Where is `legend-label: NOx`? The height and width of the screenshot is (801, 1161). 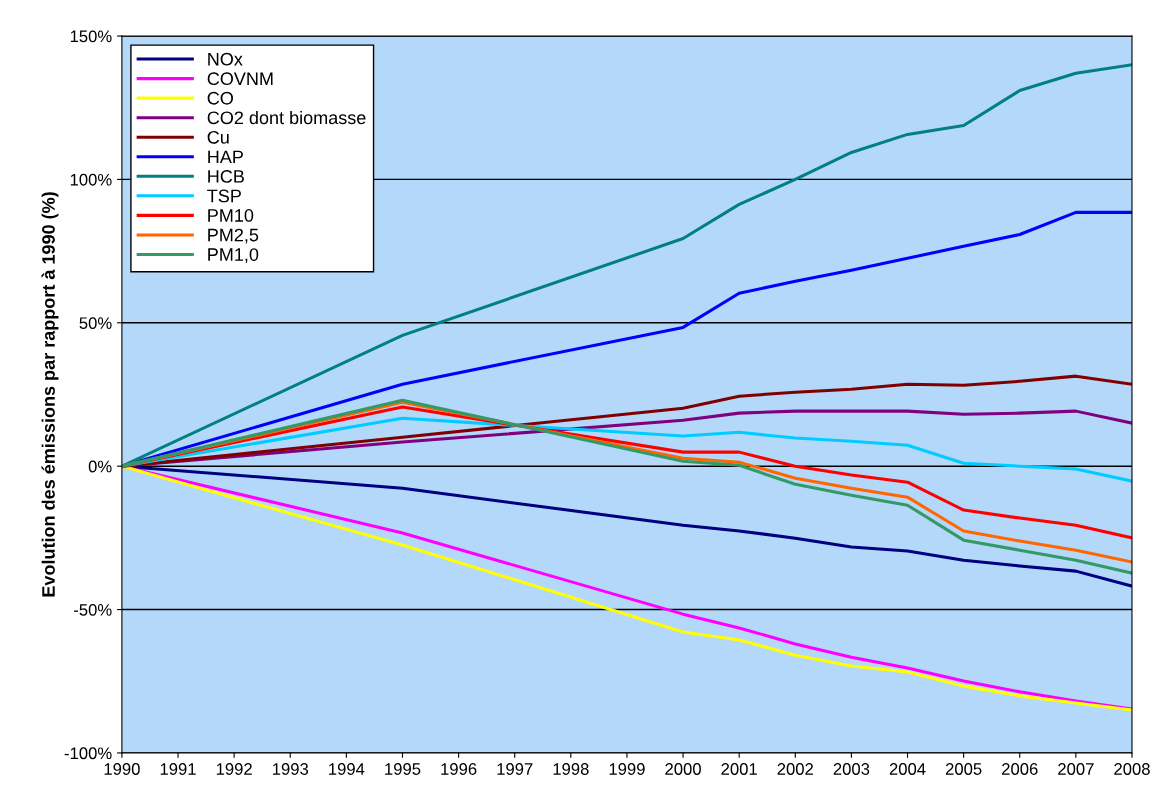
legend-label: NOx is located at coordinates (225, 59).